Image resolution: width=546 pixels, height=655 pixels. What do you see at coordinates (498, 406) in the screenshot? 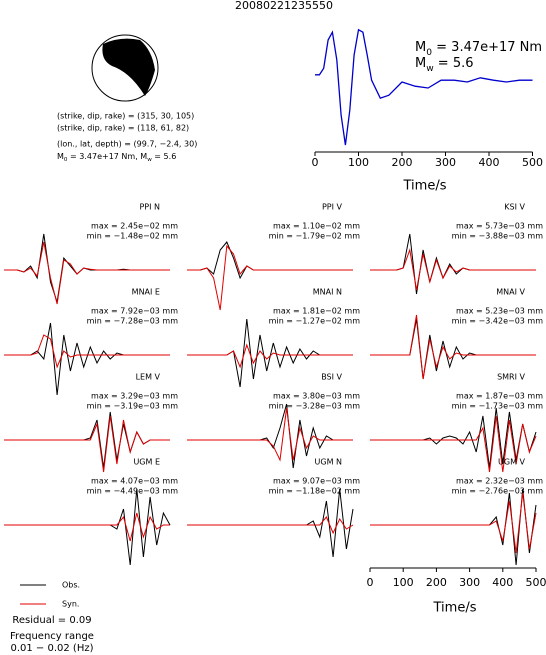
I see `min-label: min = −1.73e−03 mm` at bounding box center [498, 406].